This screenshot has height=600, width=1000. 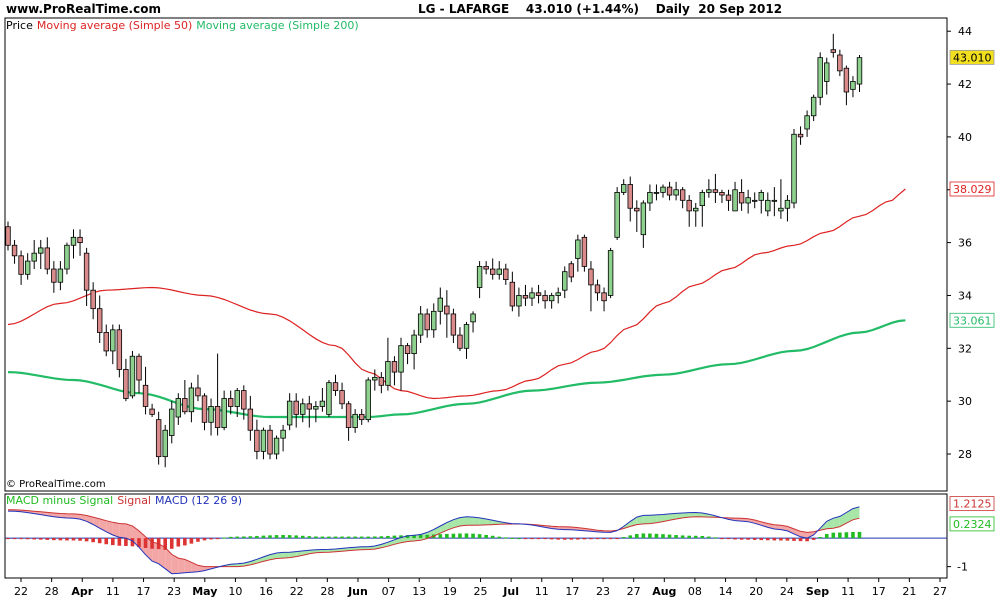 What do you see at coordinates (972, 189) in the screenshot?
I see `ma50-tag-box` at bounding box center [972, 189].